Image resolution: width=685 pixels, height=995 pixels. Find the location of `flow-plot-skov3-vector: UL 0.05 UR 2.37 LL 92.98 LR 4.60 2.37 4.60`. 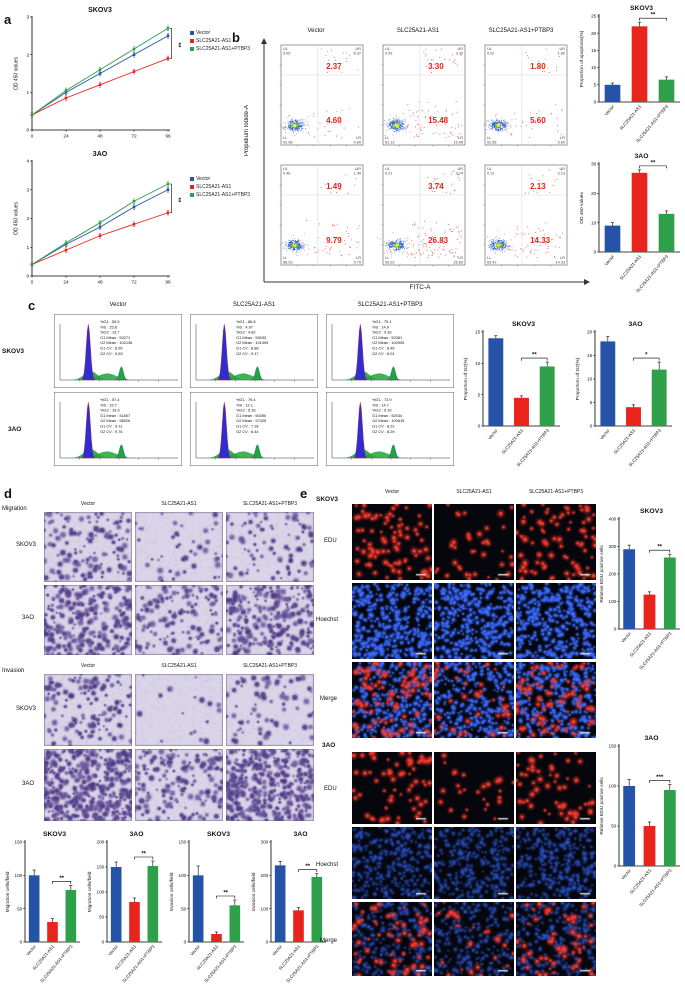

flow-plot-skov3-vector: UL 0.05 UR 2.37 LL 92.98 LR 4.60 2.37 4.60 is located at coordinates (317, 98).